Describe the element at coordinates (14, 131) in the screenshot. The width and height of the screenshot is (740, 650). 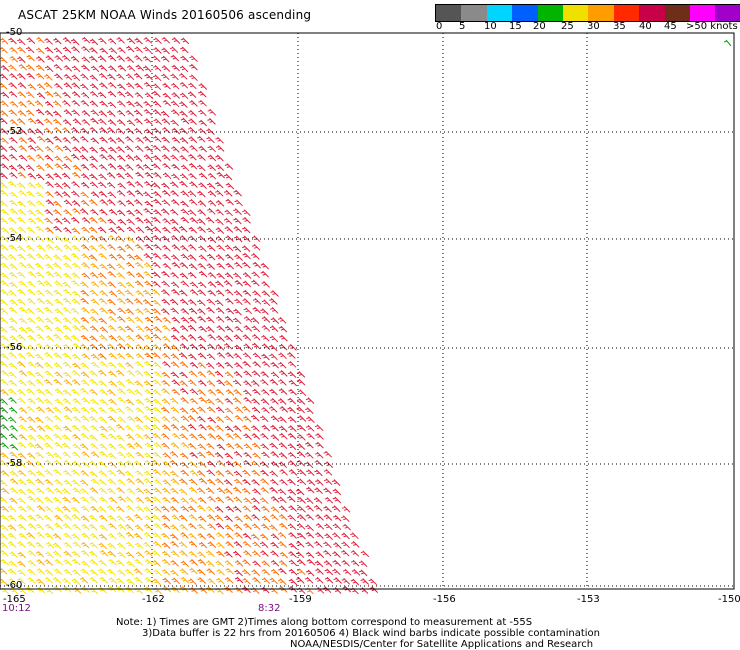
I see `lat-label: -52` at that location.